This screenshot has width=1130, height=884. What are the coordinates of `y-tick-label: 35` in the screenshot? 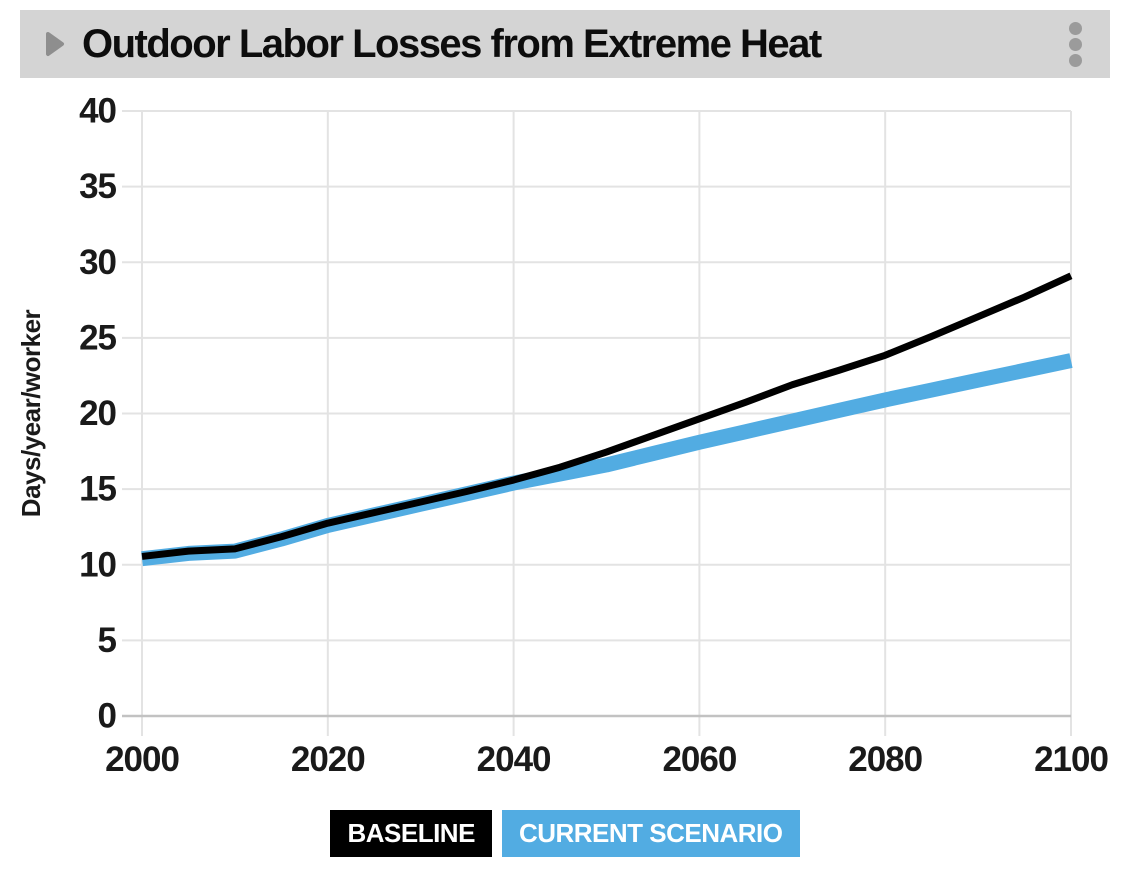 It's located at (97, 186).